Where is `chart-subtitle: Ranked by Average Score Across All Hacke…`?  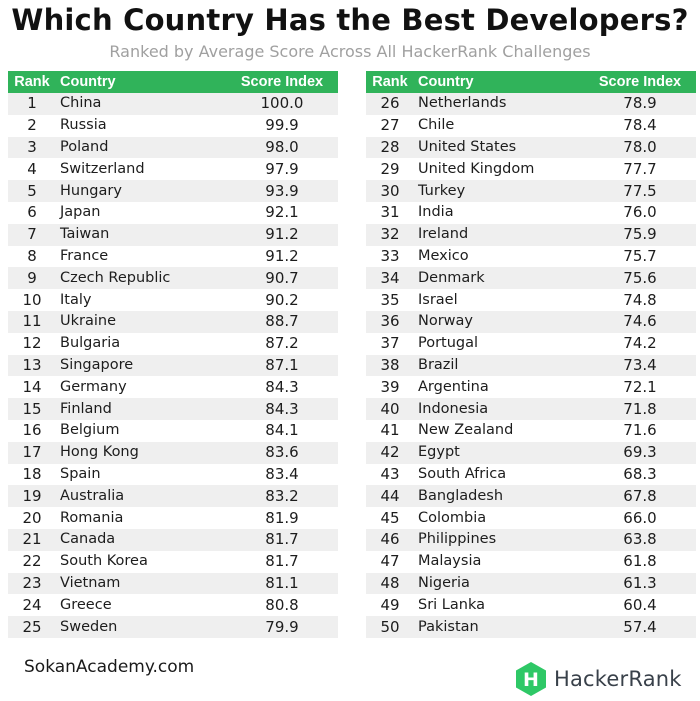
chart-subtitle: Ranked by Average Score Across All Hacke… is located at coordinates (350, 51).